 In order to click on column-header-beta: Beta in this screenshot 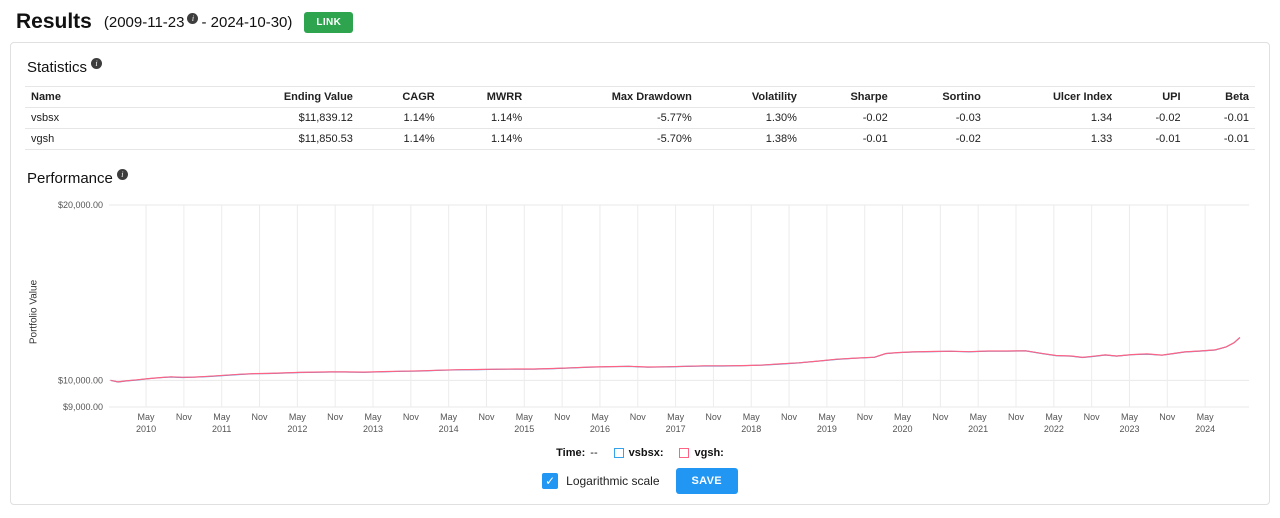, I will do `click(1220, 97)`.